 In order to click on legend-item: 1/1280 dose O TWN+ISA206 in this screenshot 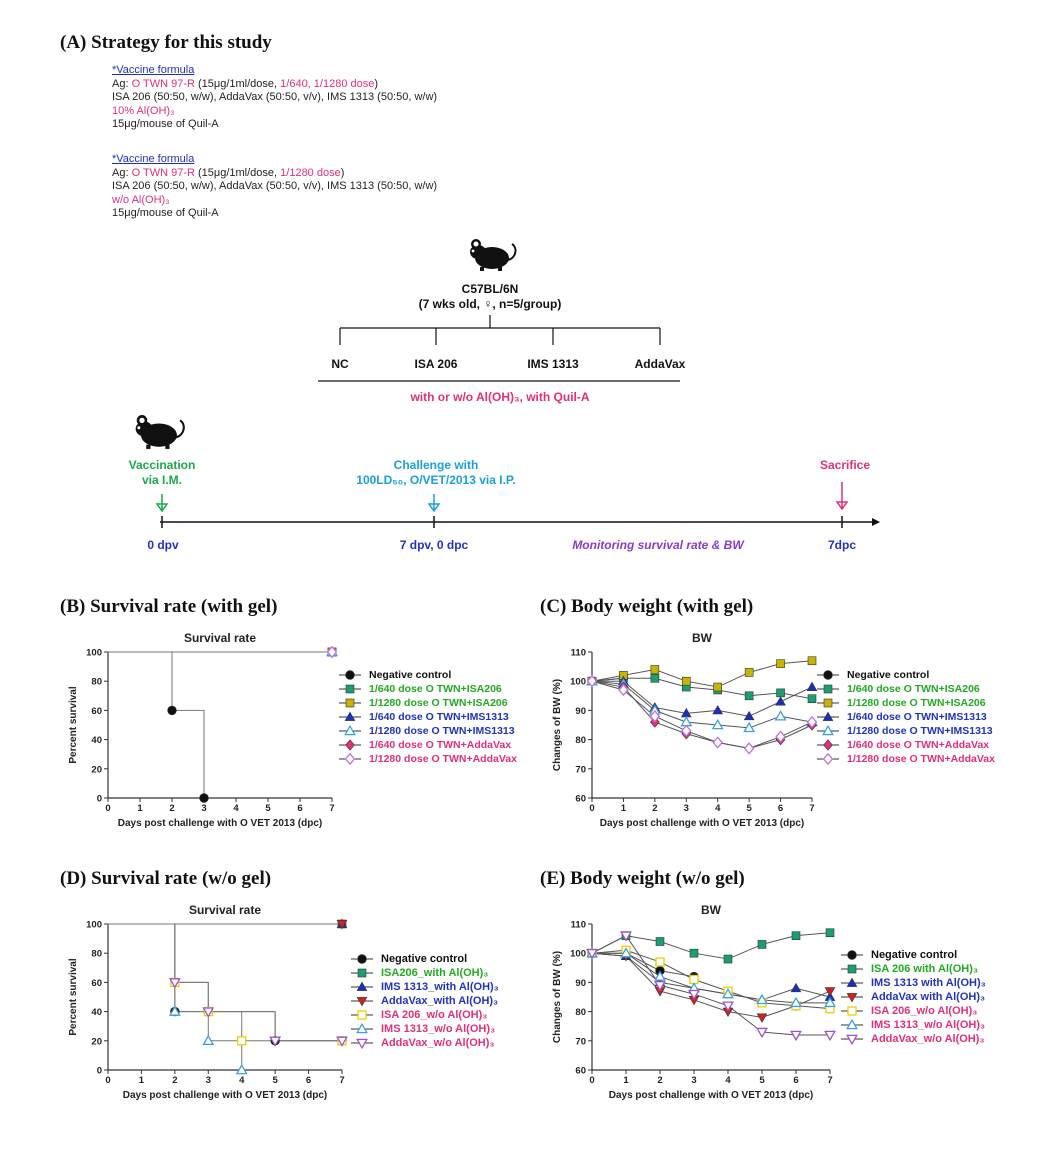, I will do `click(905, 703)`.